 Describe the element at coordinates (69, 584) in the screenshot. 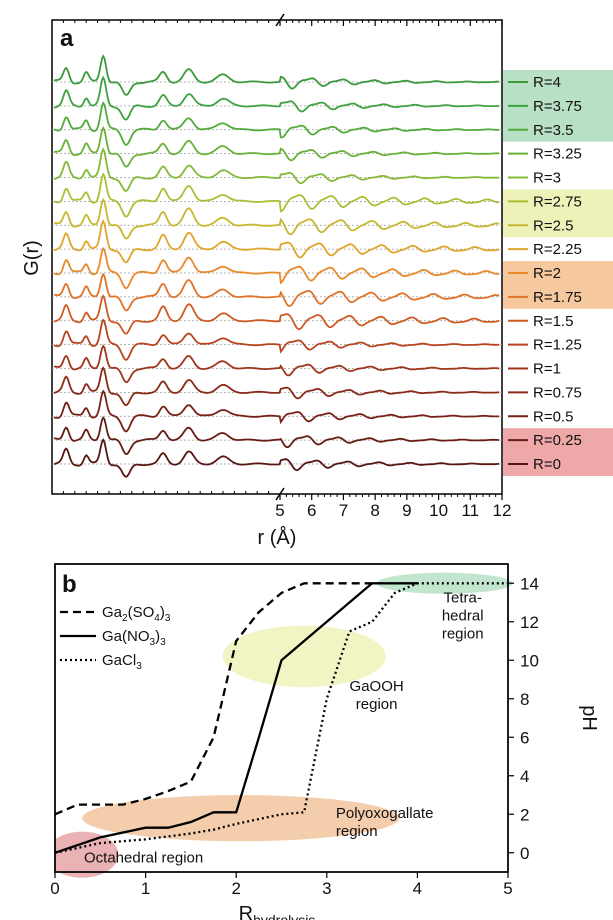

I see `panel-b-label: b` at that location.